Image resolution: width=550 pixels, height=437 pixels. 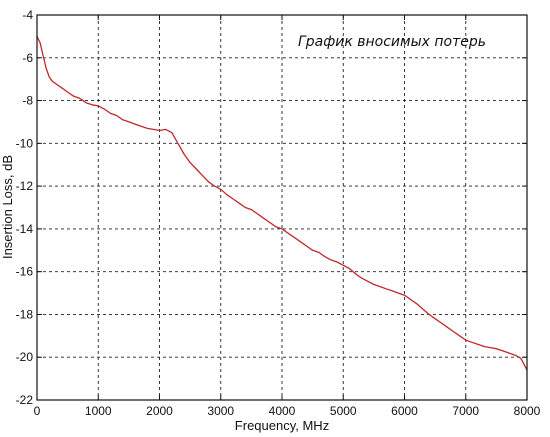 What do you see at coordinates (343, 411) in the screenshot?
I see `x-tick-label: 5000` at bounding box center [343, 411].